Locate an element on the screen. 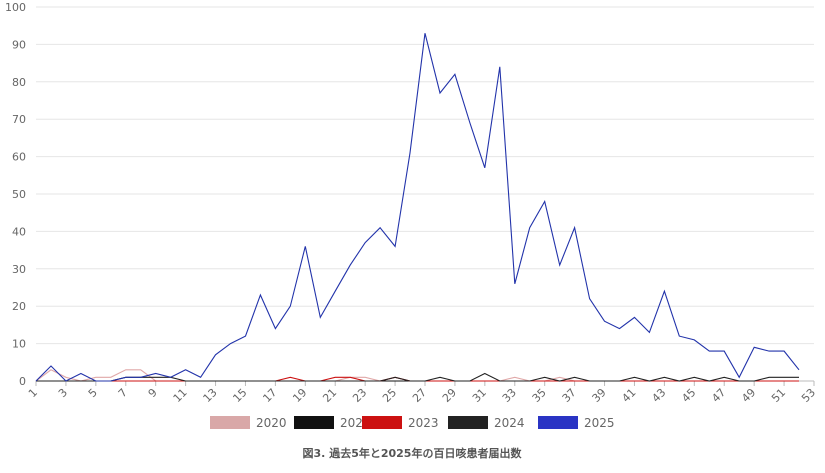 Image resolution: width=825 pixels, height=473 pixels. legend-item-2020: 2020 is located at coordinates (248, 423).